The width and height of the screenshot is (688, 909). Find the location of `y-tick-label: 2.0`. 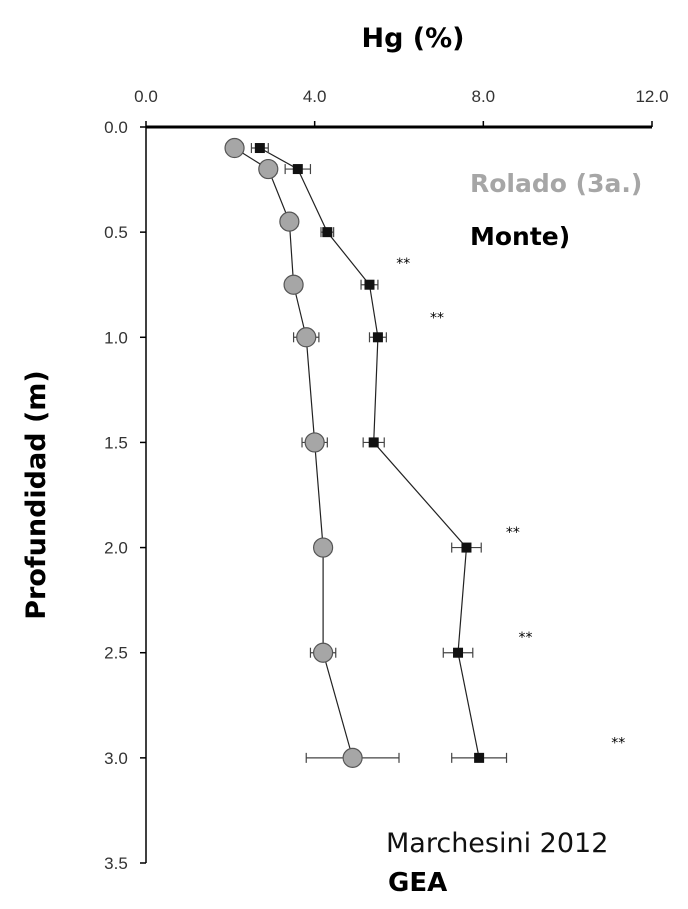

y-tick-label: 2.0 is located at coordinates (116, 548).